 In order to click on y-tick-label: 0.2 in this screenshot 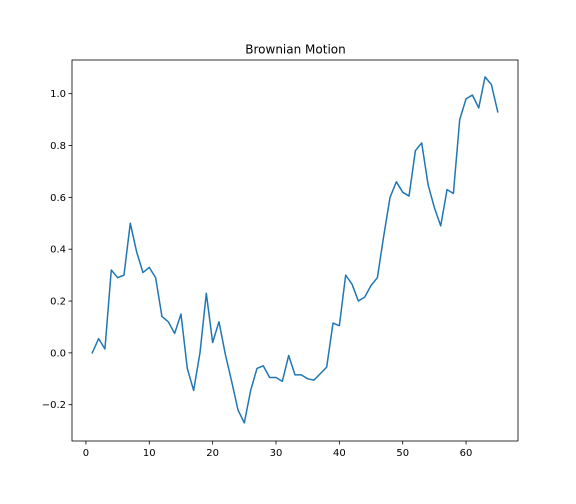, I will do `click(58, 302)`.